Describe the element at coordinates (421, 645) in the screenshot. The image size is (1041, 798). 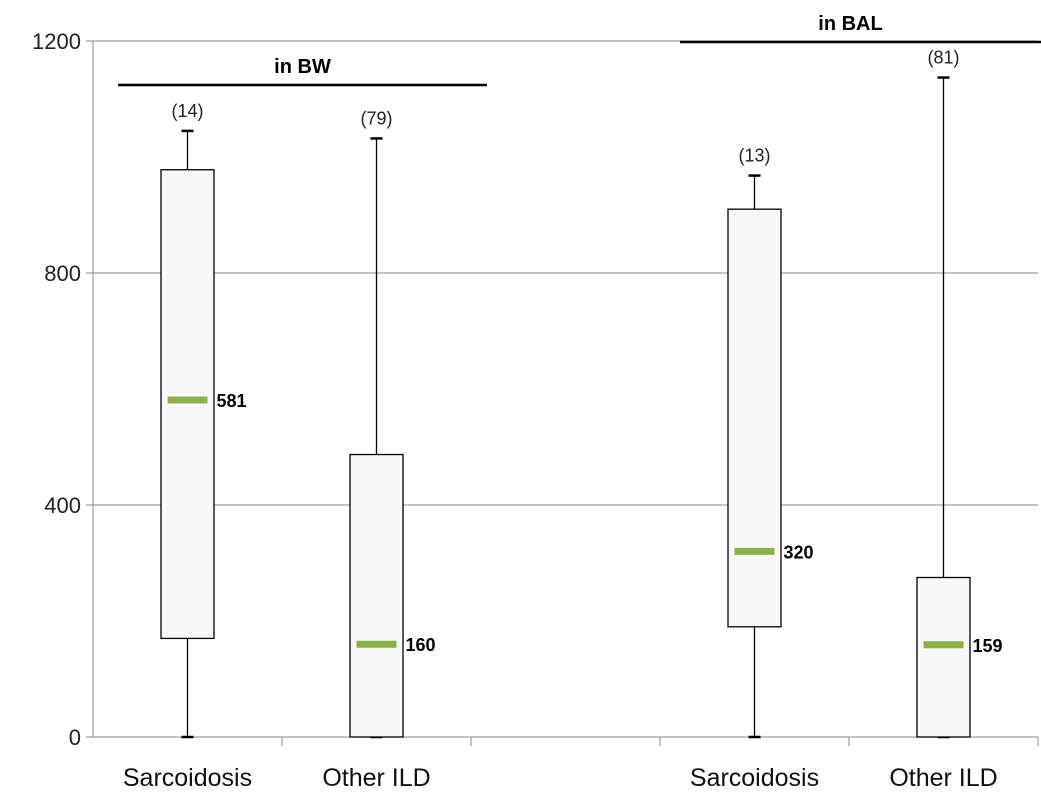
I see `median-value-label: 160` at that location.